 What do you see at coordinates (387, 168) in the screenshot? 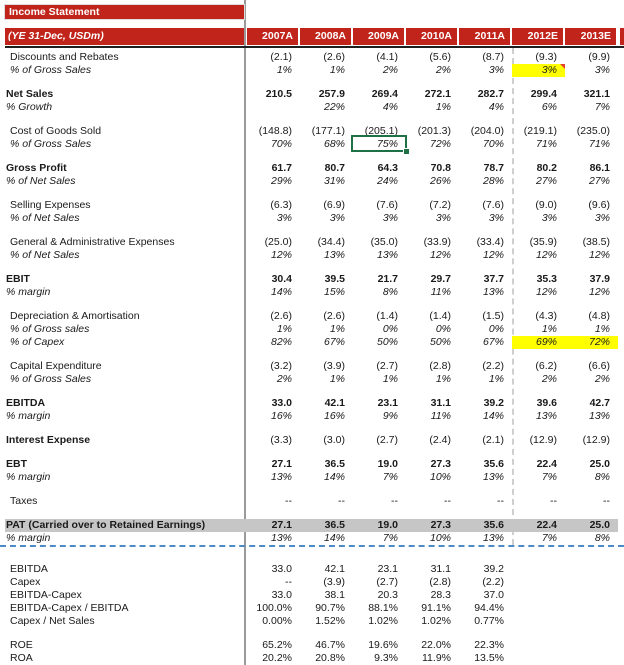
I see `cell: 64.3` at bounding box center [387, 168].